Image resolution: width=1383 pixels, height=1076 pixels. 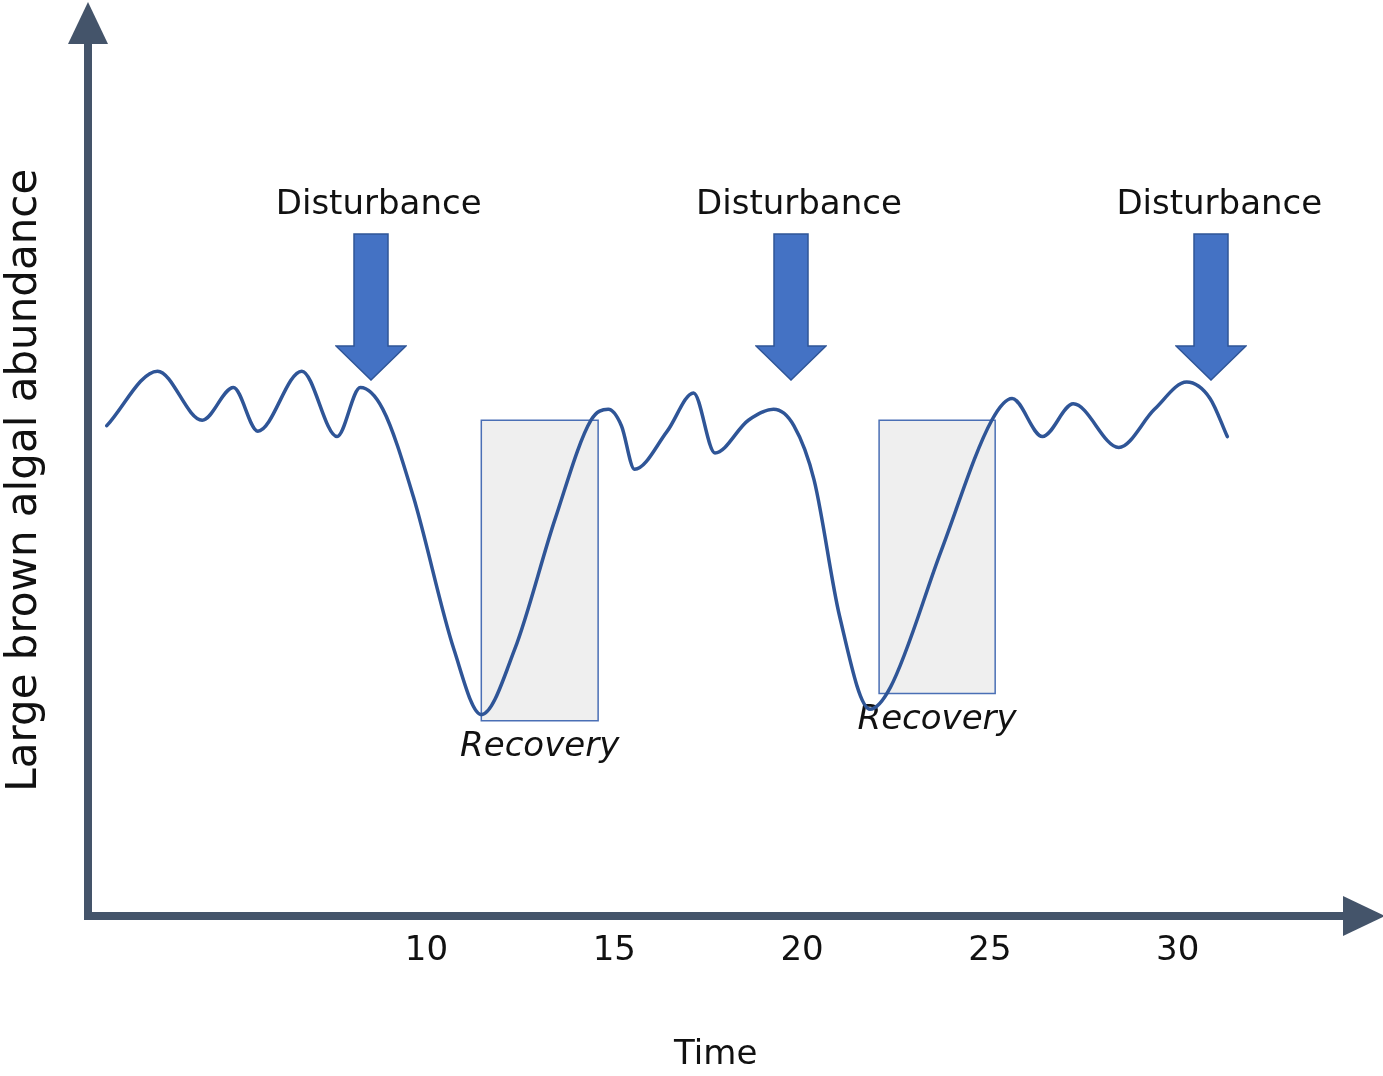 I want to click on x-tick-label: 15, so click(x=614, y=947).